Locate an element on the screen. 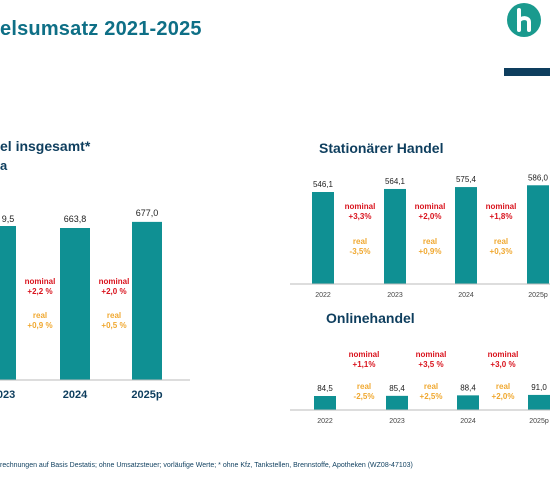 The height and width of the screenshot is (480, 550). nominal-label-online-1: +3,5 % is located at coordinates (430, 364).